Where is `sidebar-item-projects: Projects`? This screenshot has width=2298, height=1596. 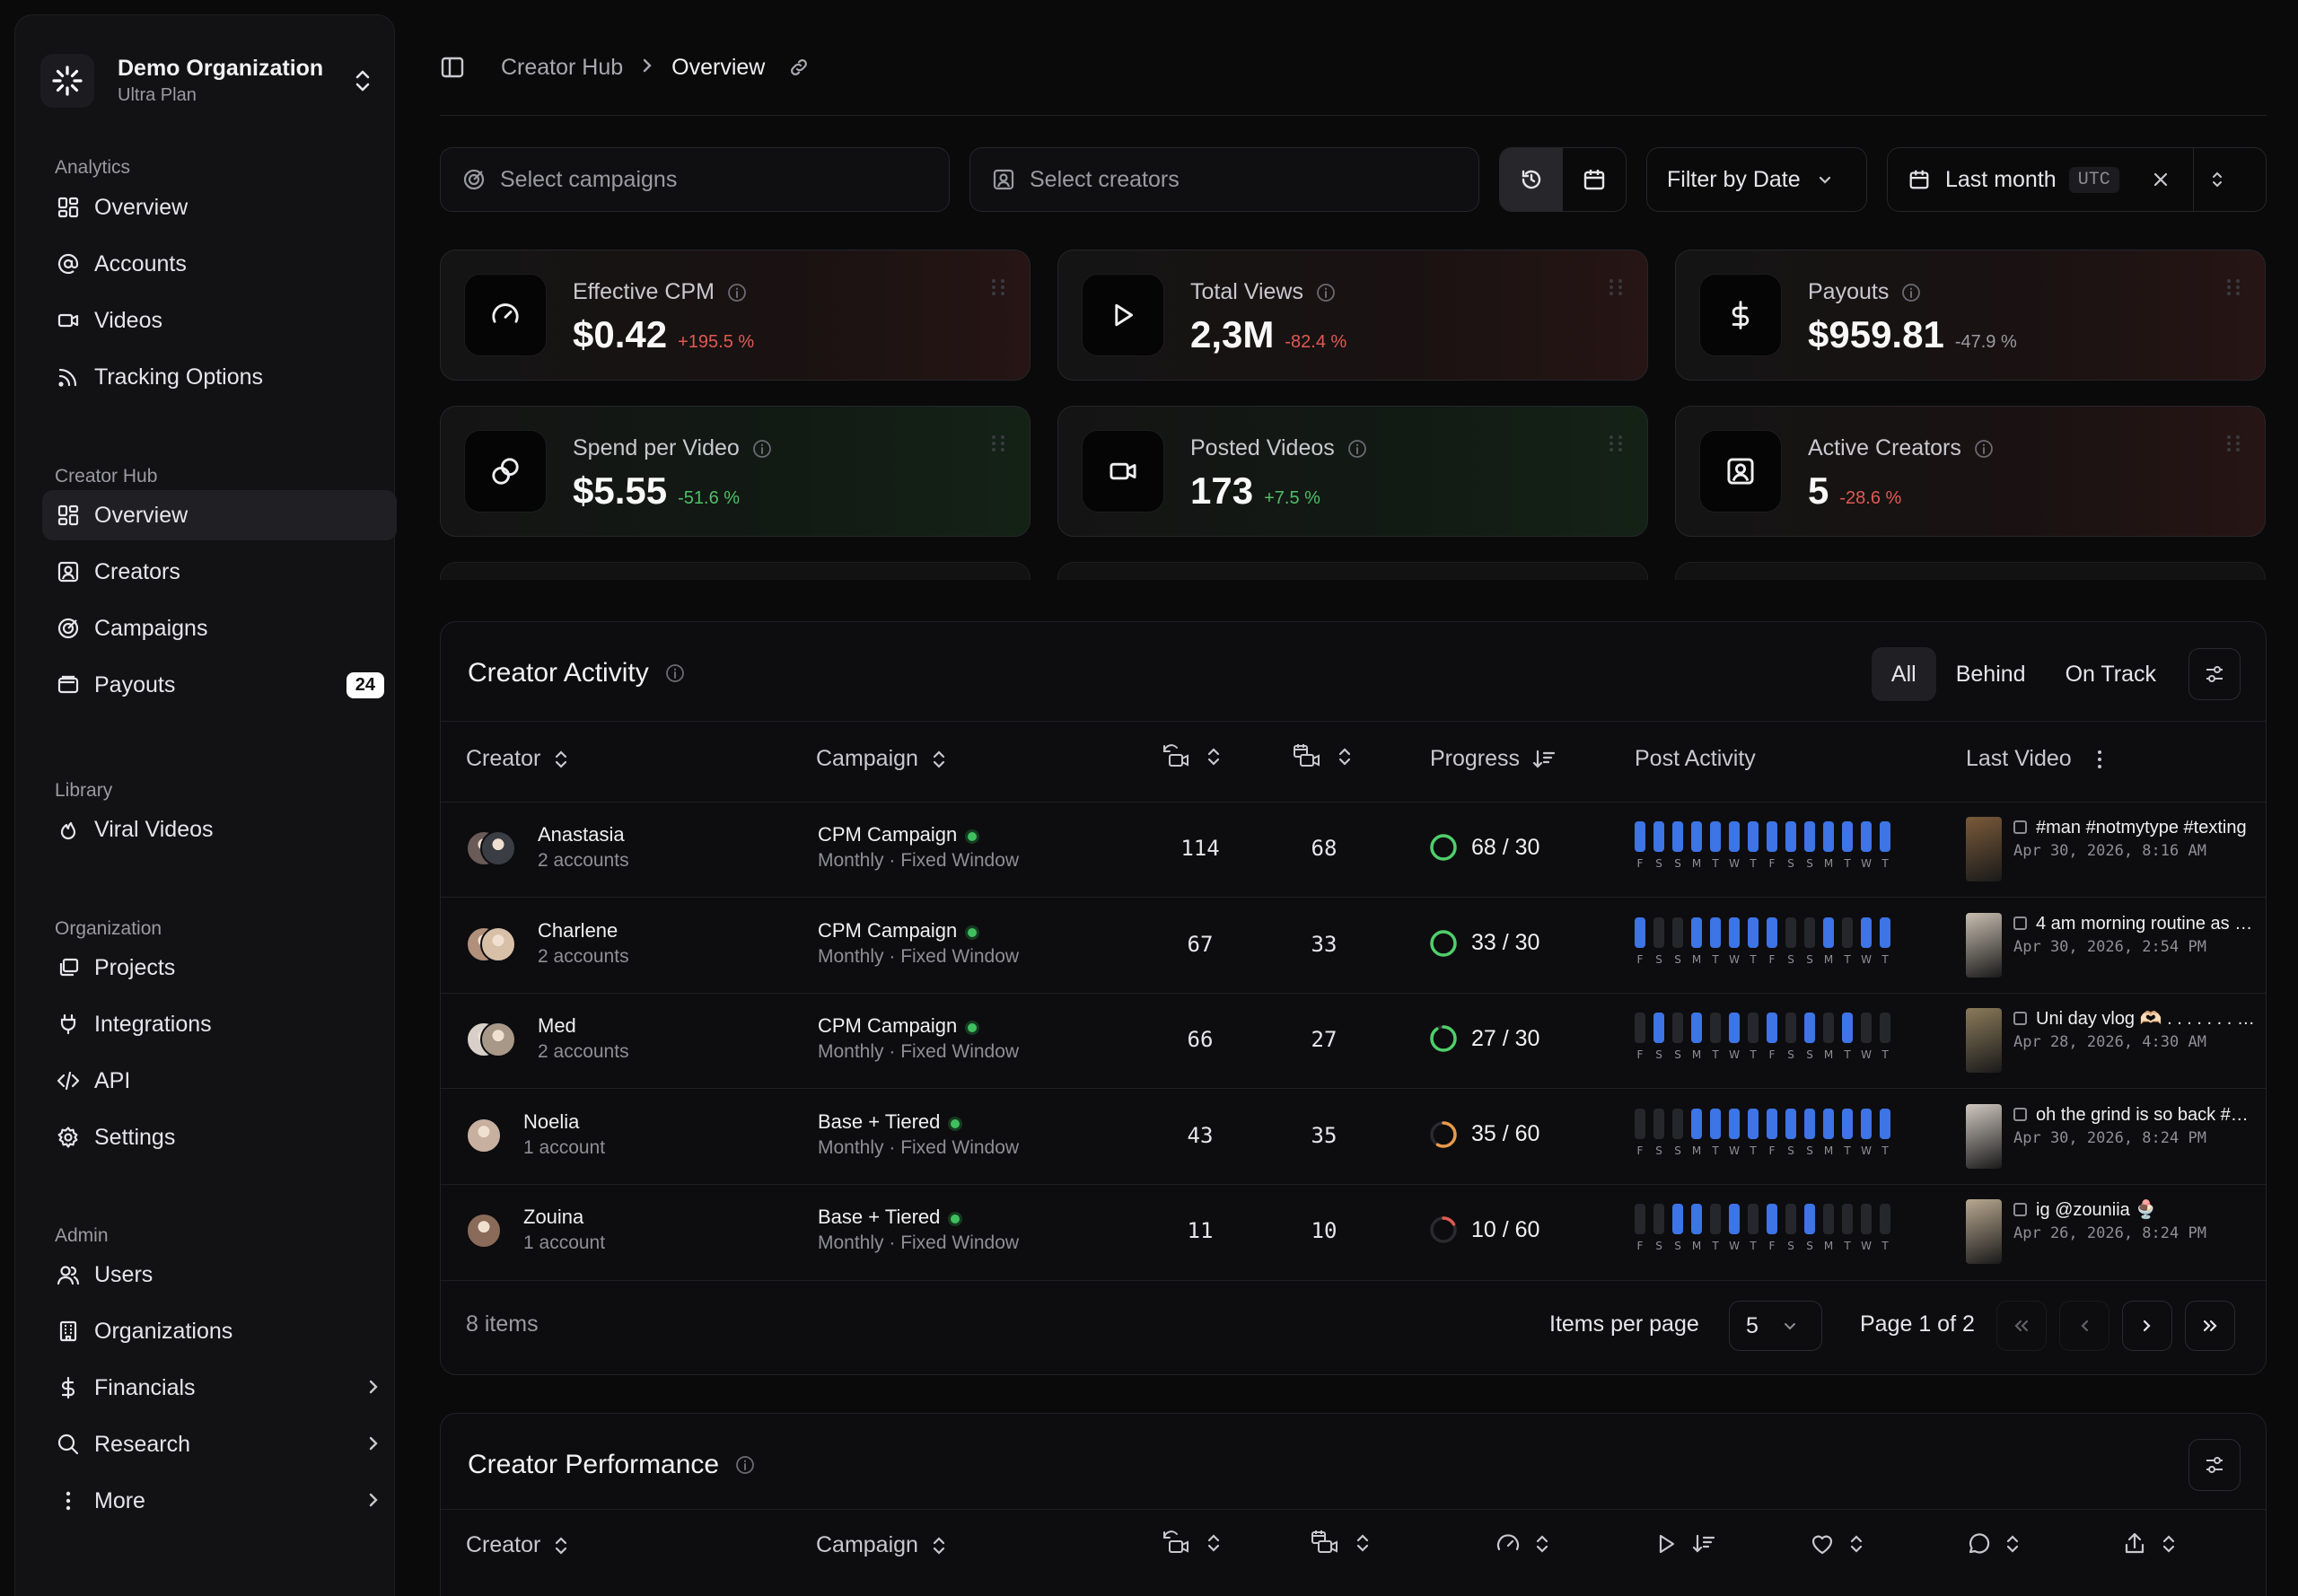 sidebar-item-projects: Projects is located at coordinates (219, 968).